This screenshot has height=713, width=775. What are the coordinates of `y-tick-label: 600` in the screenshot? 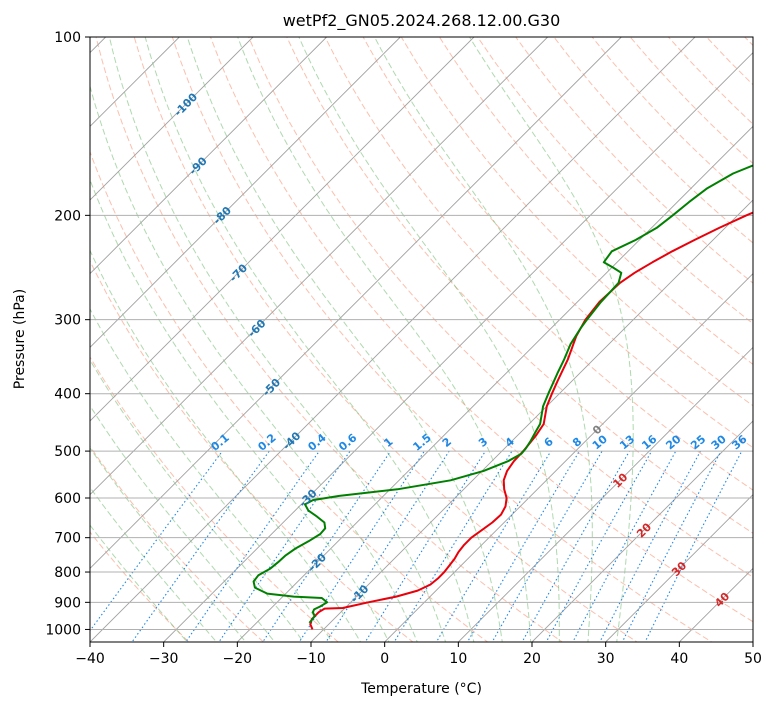 It's located at (67, 499).